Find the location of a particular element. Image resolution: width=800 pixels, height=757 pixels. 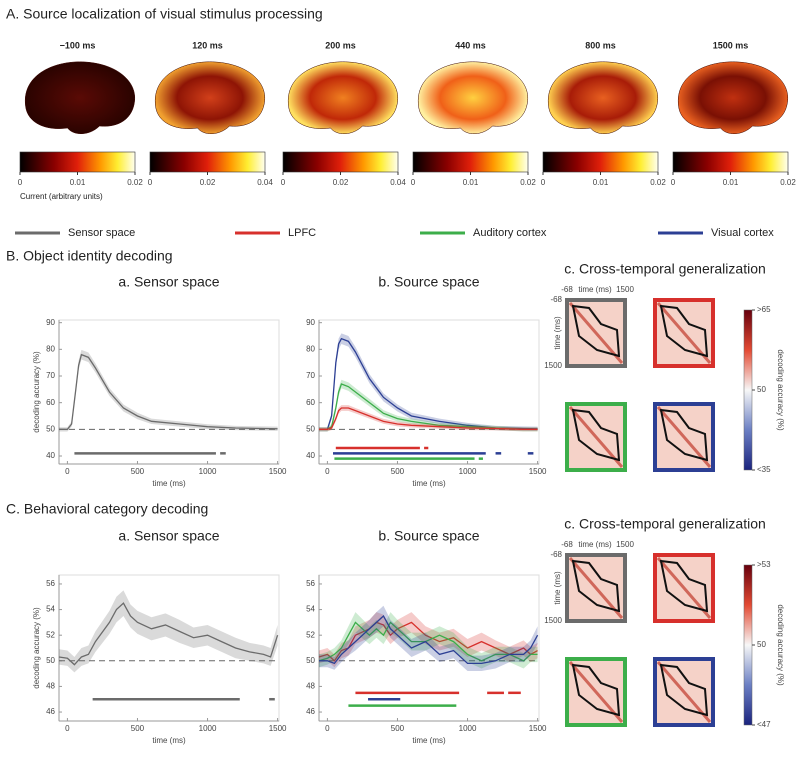

y-tick-label: 52 is located at coordinates (50, 634).